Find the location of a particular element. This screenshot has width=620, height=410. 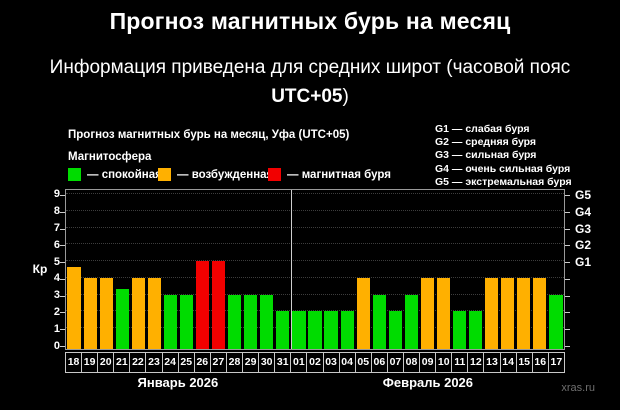

day-label-18: 18 is located at coordinates (74, 362).